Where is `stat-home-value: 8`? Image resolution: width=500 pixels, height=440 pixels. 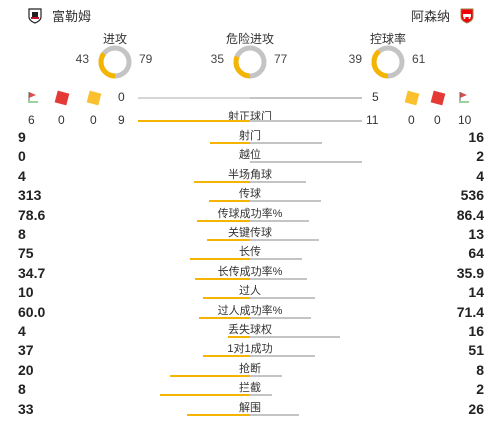
stat-home-value: 8 is located at coordinates (22, 389).